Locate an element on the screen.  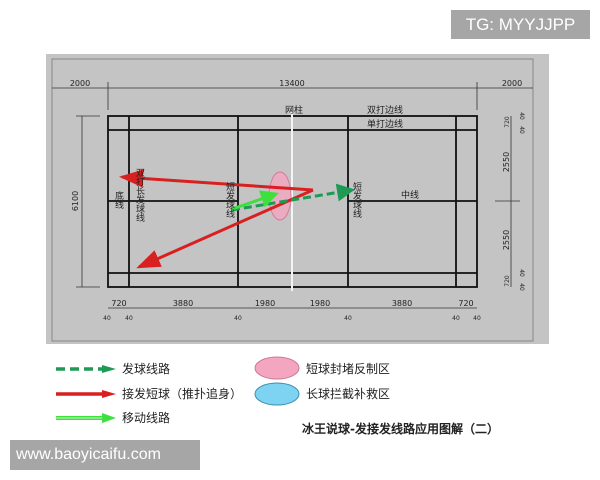
dim-left: 6100 is located at coordinates (75, 201).